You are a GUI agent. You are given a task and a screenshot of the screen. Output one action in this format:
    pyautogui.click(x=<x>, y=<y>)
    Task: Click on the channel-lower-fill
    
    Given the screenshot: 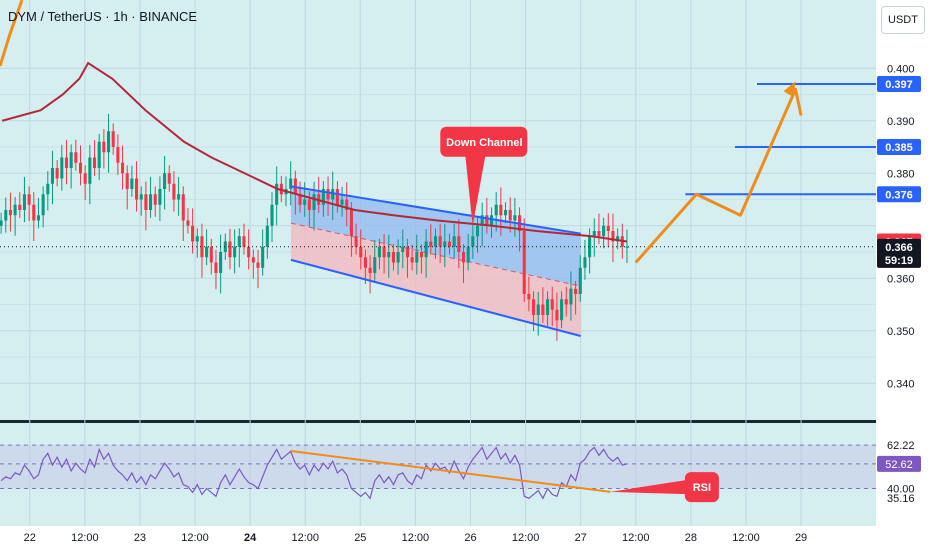 What is the action you would take?
    pyautogui.click(x=435, y=279)
    